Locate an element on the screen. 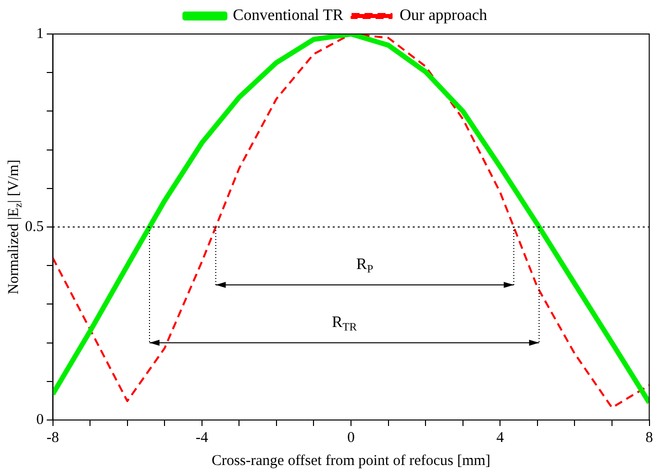  legend-label: Our approach is located at coordinates (444, 15).